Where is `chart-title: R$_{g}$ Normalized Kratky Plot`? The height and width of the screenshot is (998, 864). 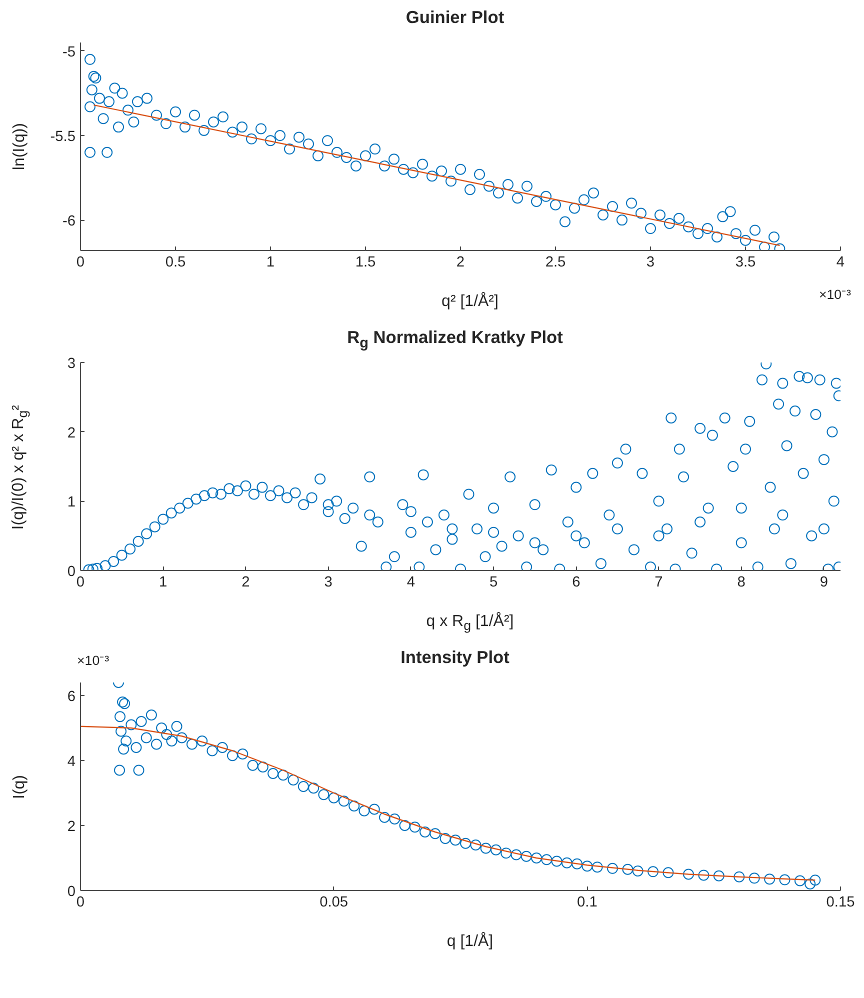
chart-title: R$_{g}$ Normalized Kratky Plot is located at coordinates (455, 340).